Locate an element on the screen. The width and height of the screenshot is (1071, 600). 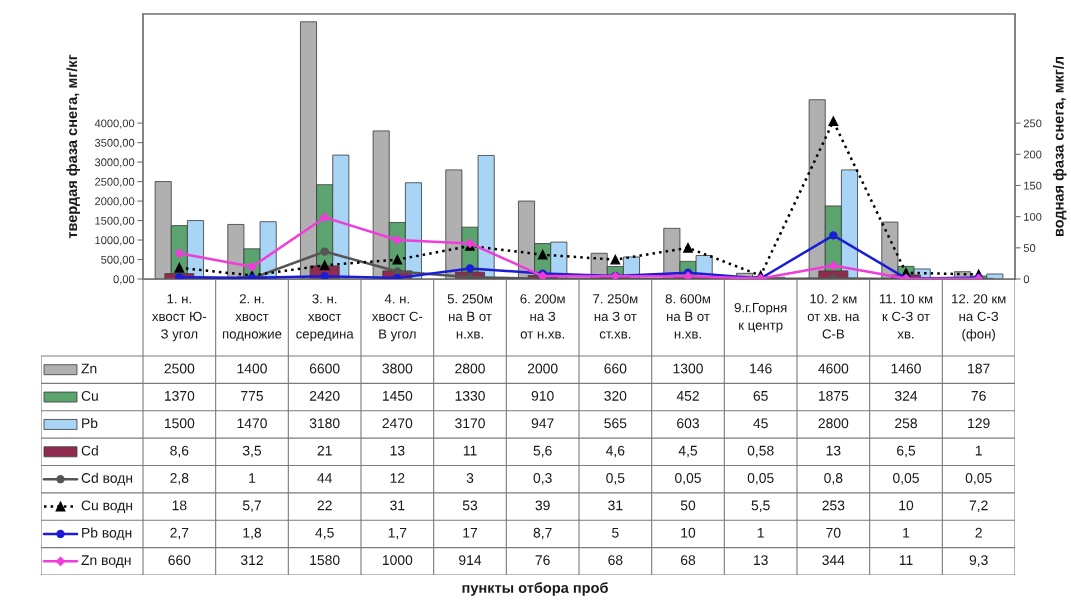
data-label: 1300 is located at coordinates (688, 368).